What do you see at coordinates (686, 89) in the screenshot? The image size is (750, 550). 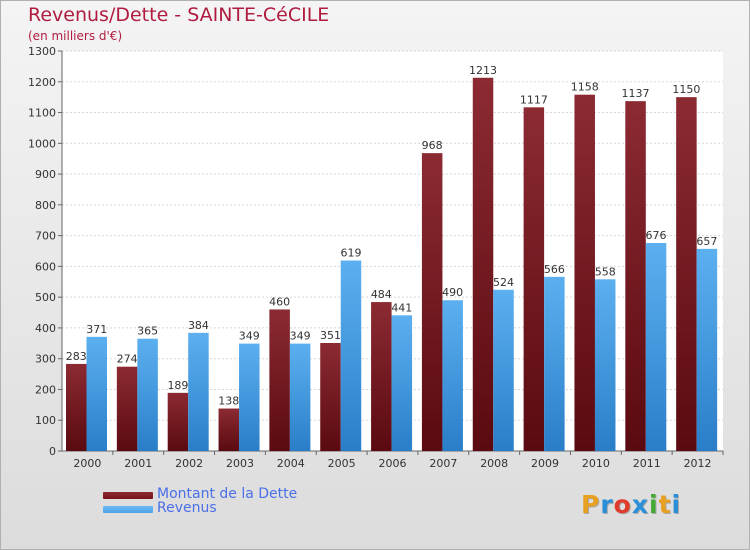 I see `bar-dette-label: 1150` at bounding box center [686, 89].